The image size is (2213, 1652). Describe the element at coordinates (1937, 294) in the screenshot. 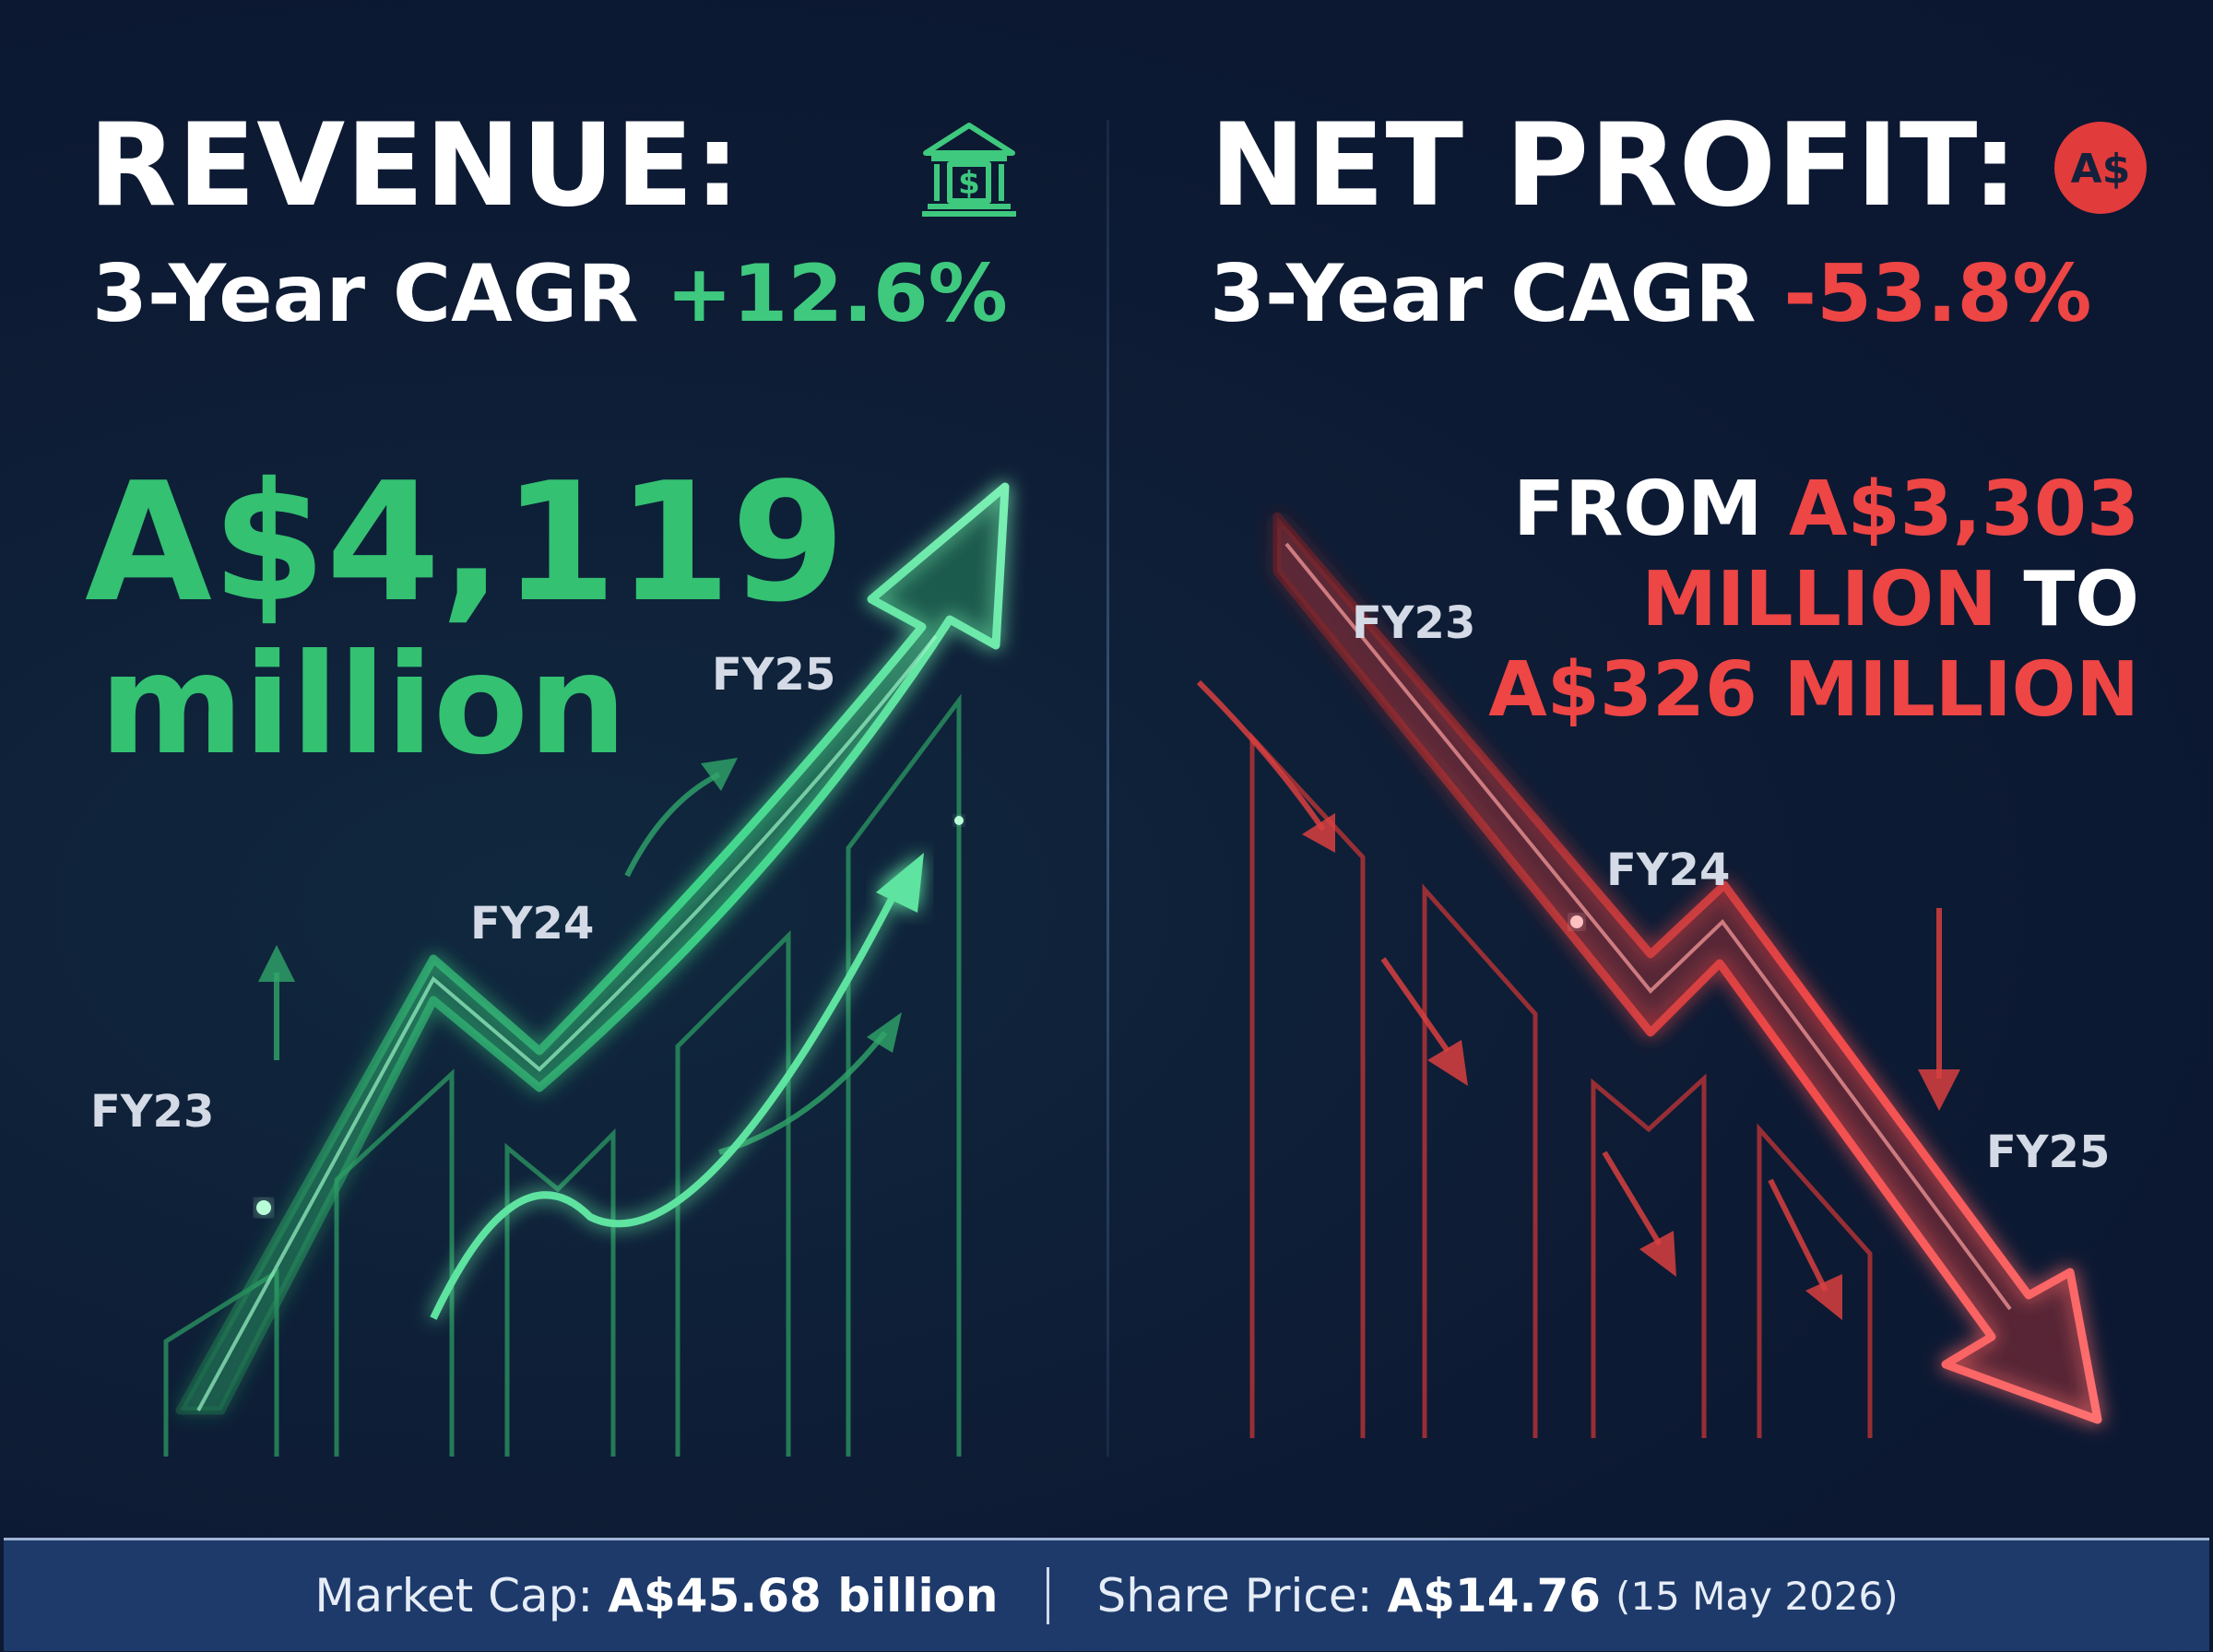

I see `net-profit-cagr-value: -53.8%` at that location.